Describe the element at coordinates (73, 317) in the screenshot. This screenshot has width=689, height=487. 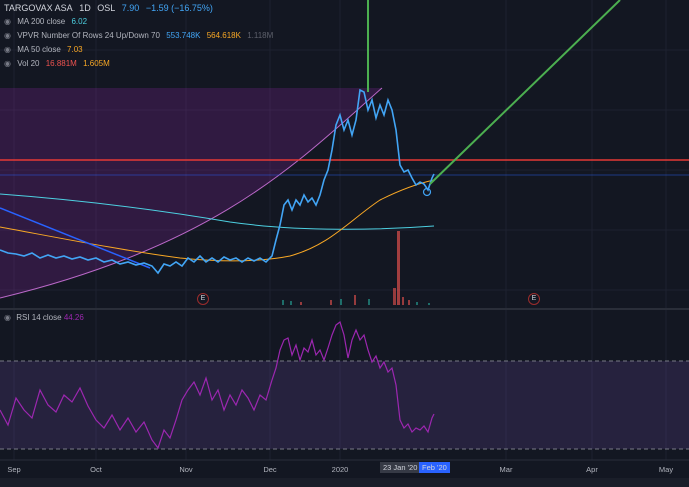
I see `indicator-value: 44.26` at that location.